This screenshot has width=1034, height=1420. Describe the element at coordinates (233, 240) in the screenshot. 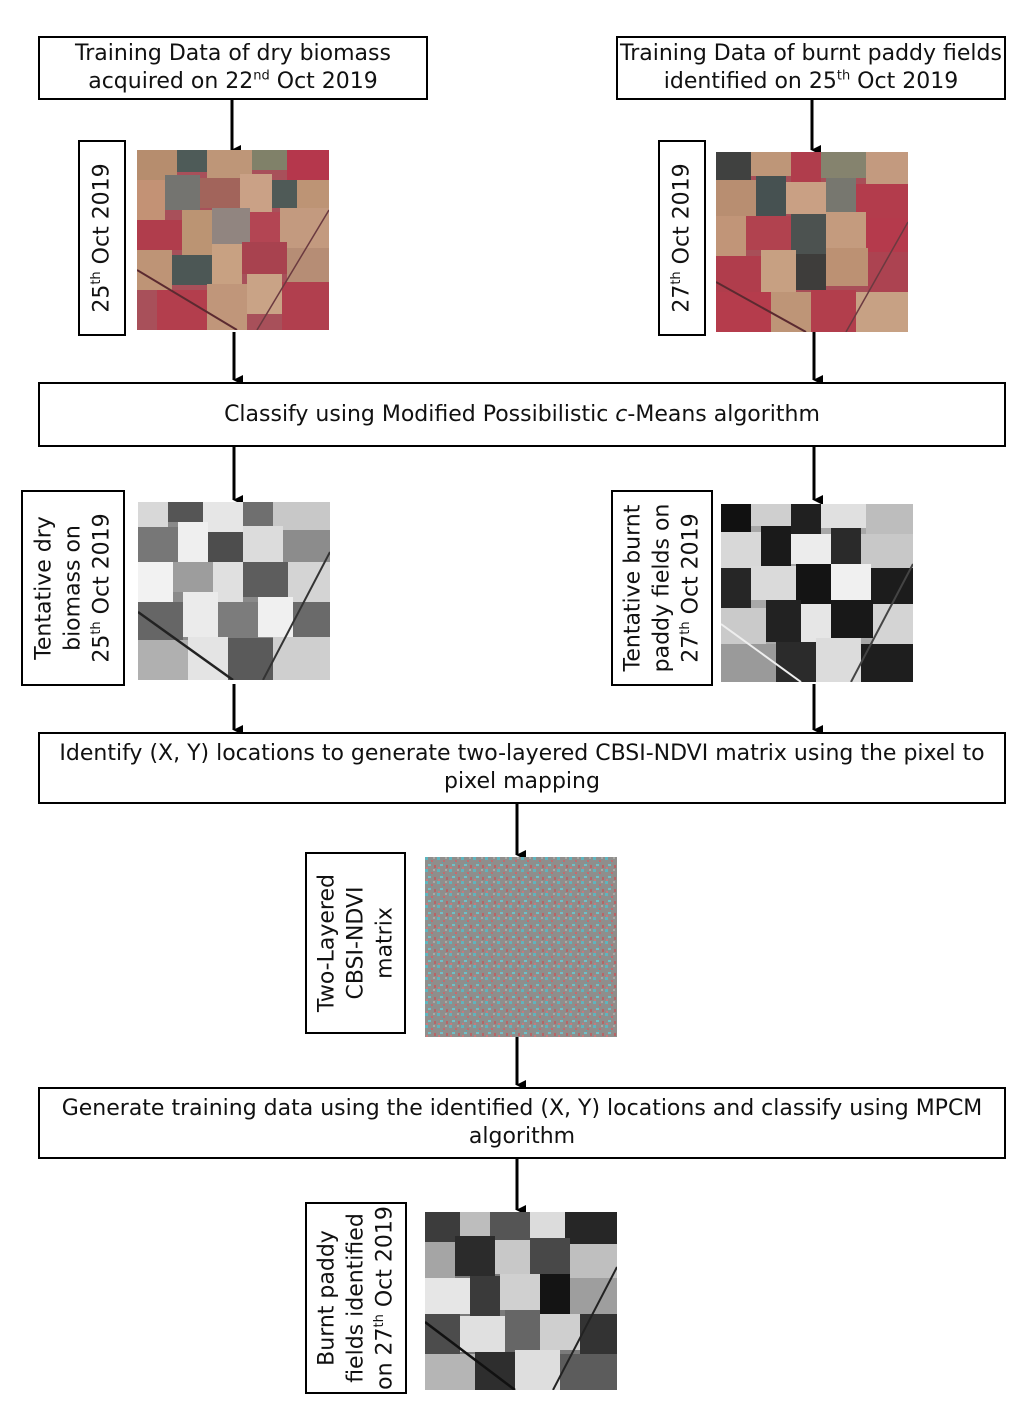

I see `false-color-image-25-oct` at that location.